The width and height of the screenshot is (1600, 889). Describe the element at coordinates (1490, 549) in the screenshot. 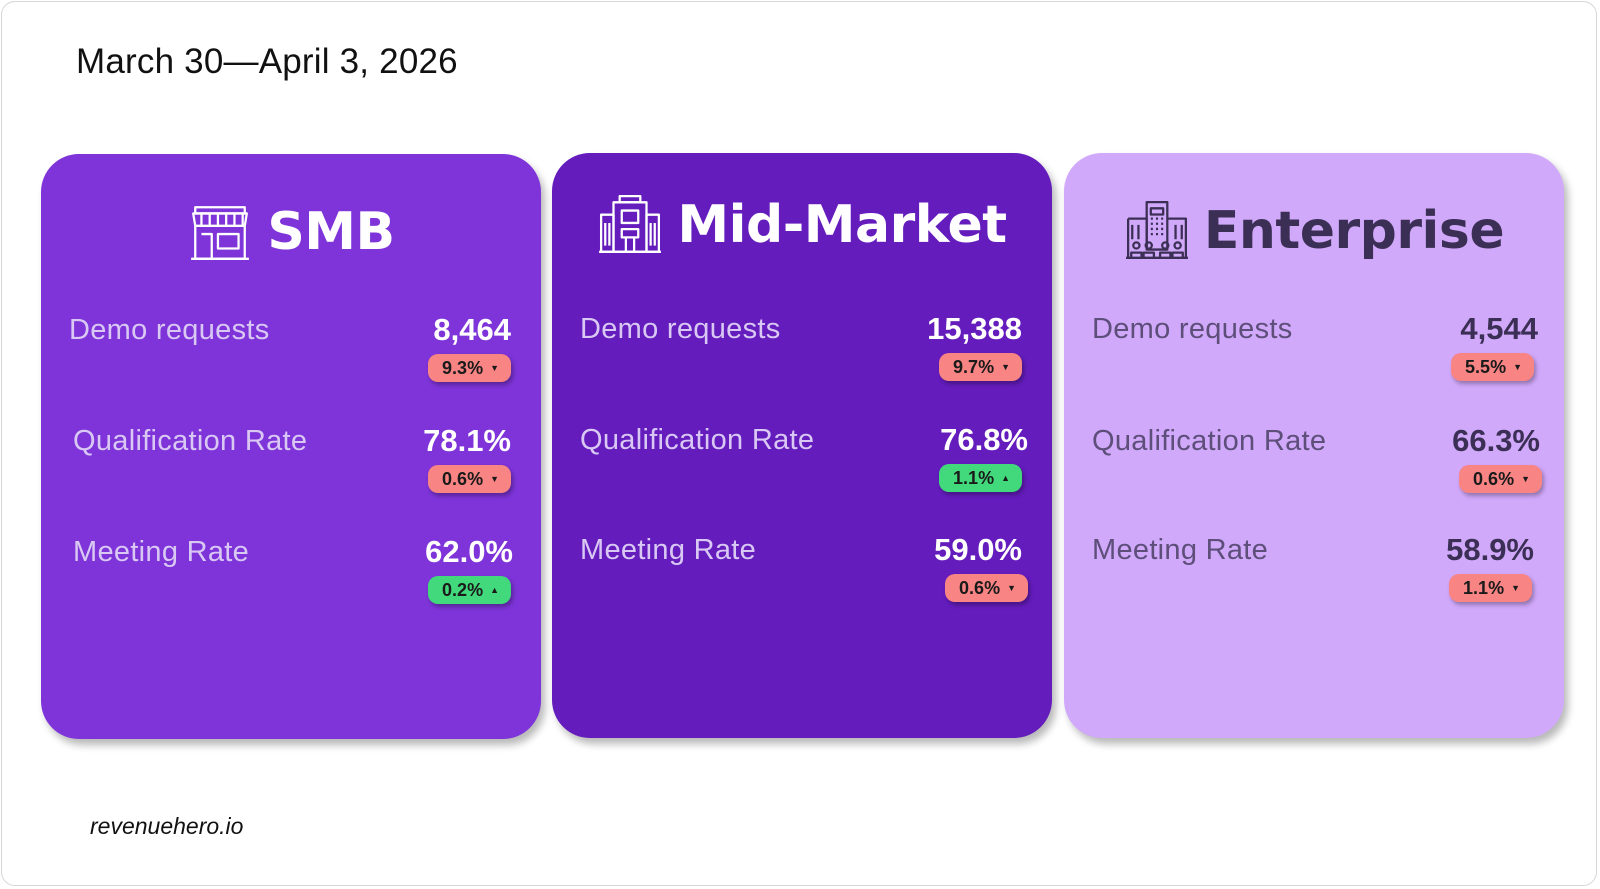

I see `metric-value: 58.9%` at that location.